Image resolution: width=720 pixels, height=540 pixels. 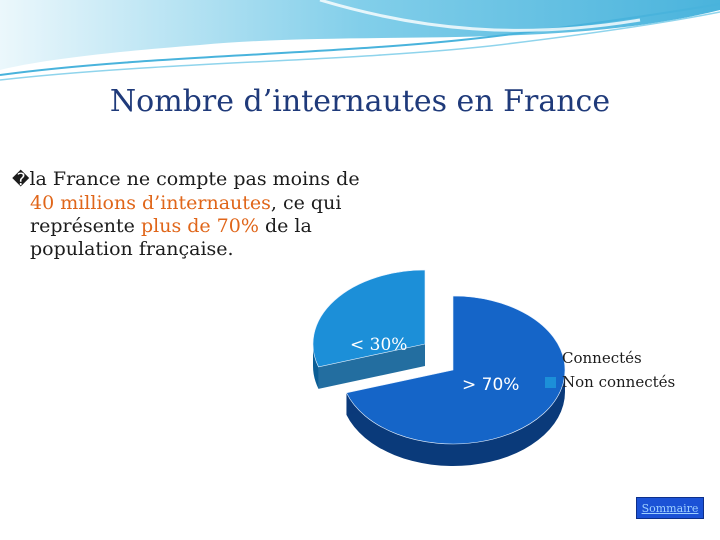 I want to click on legend-label-non-connectes: Non connectés, so click(x=619, y=382).